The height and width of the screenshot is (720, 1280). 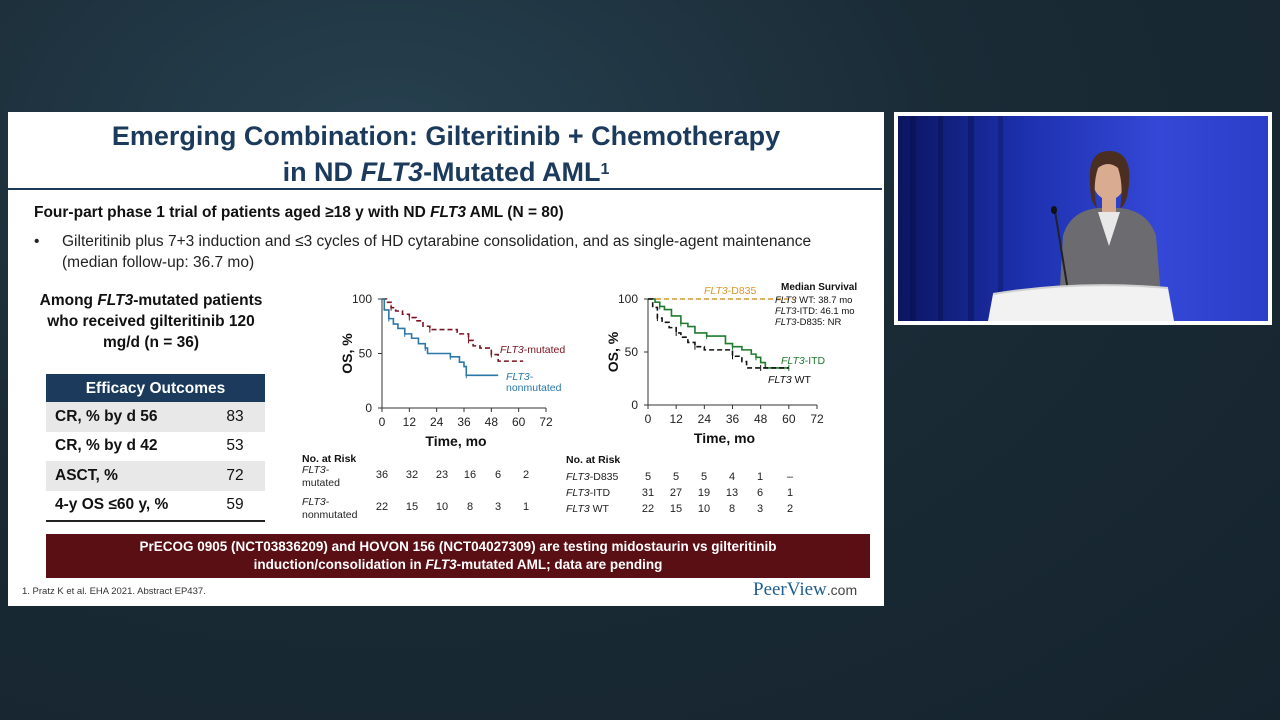 I want to click on title-line-2: in ND FLT3-Mutated AML1, so click(x=446, y=172).